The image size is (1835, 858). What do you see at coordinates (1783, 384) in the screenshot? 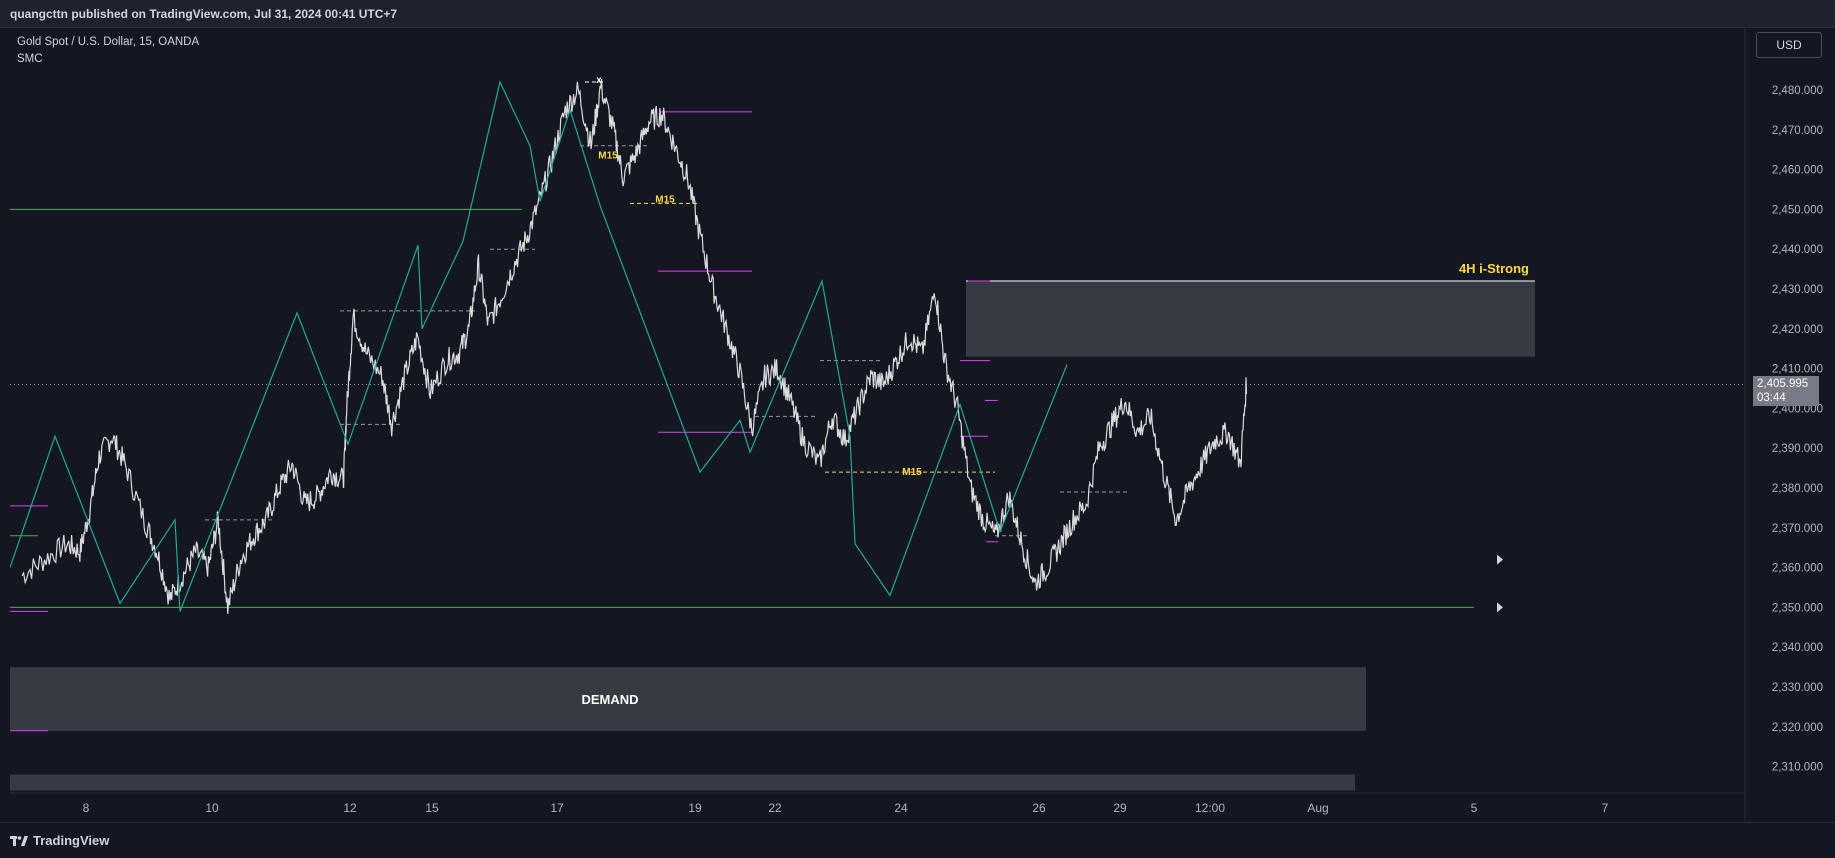
I see `last-price-value: 2,405.995` at bounding box center [1783, 384].